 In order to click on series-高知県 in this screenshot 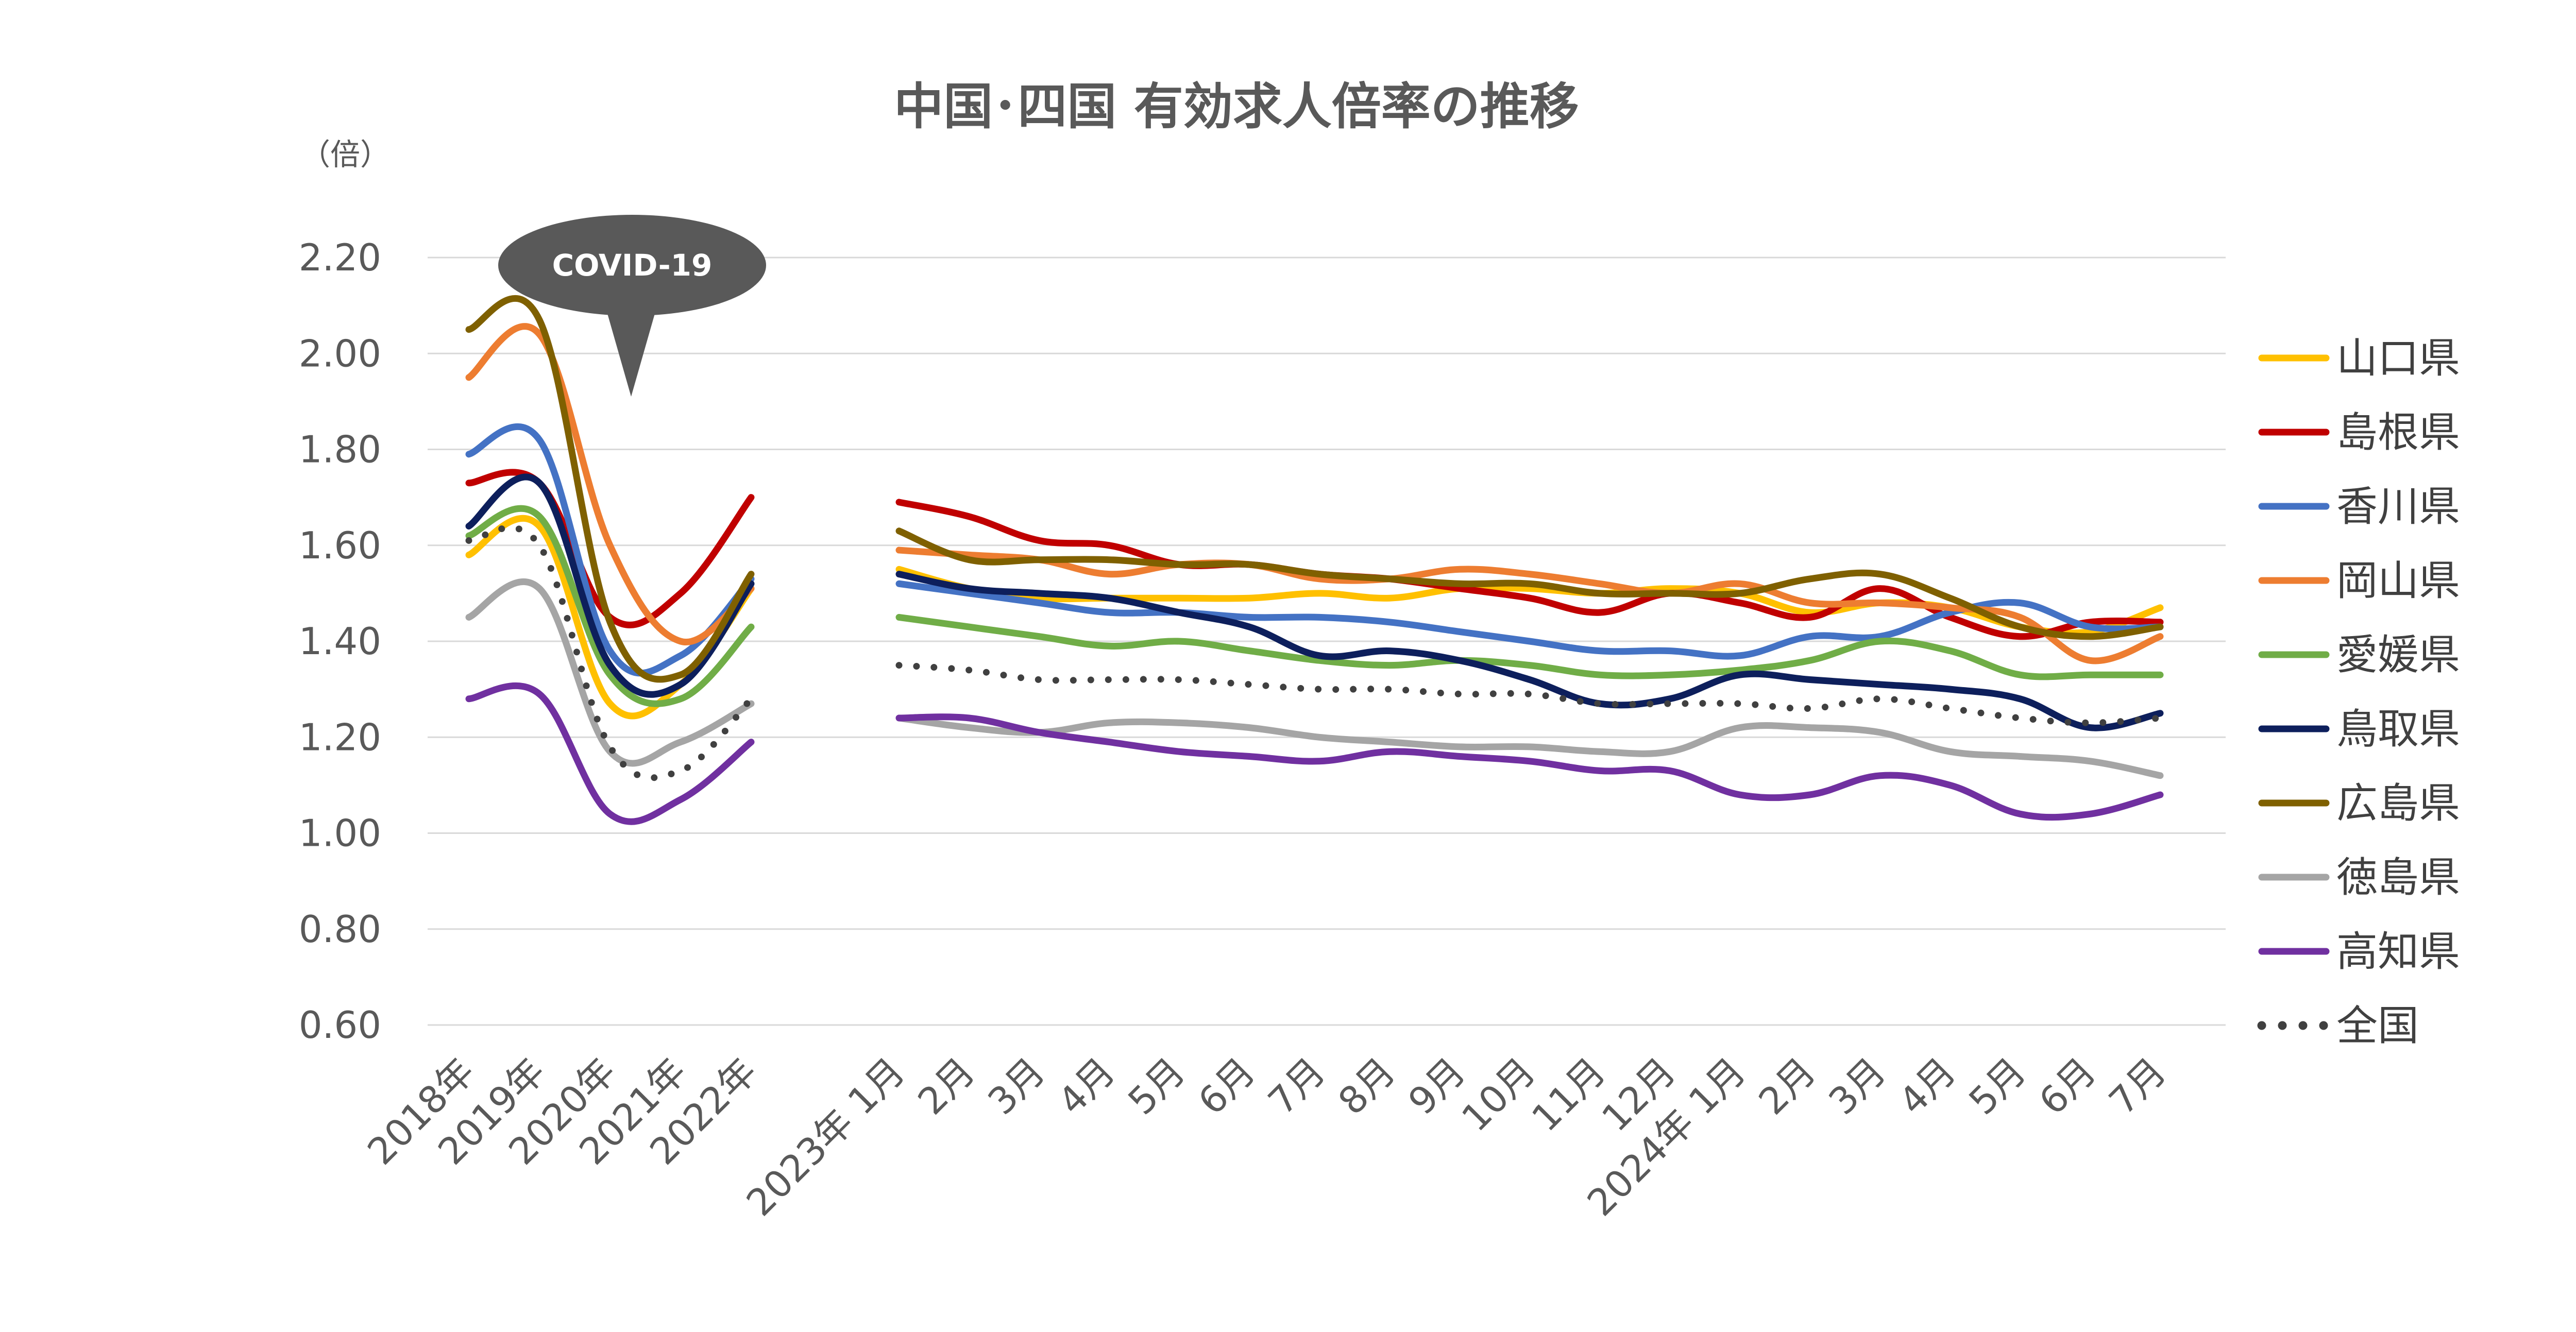, I will do `click(1314, 753)`.